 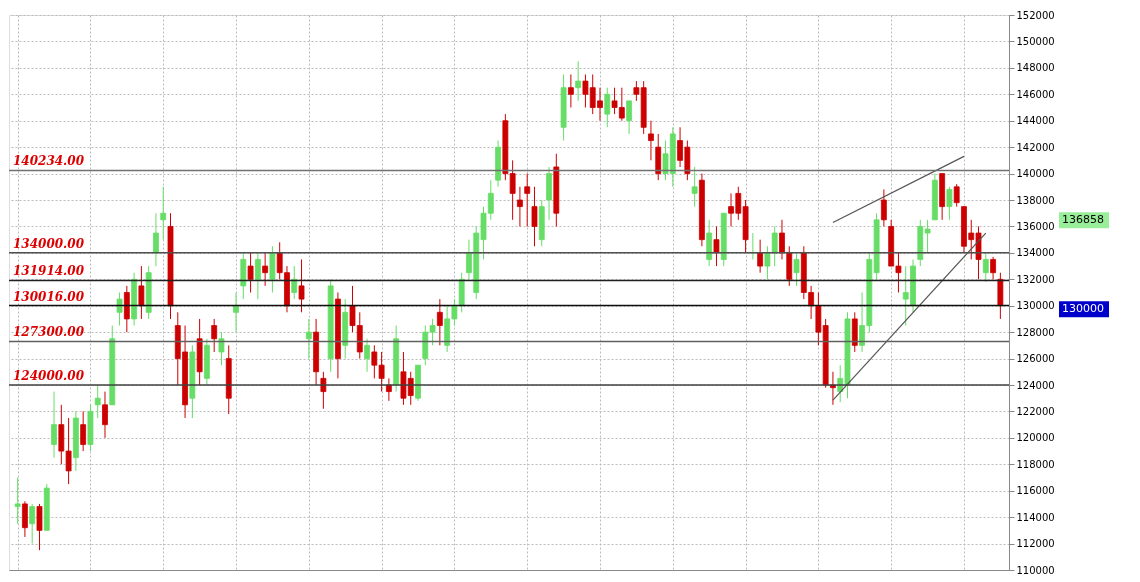 What do you see at coordinates (1035, 306) in the screenshot?
I see `y-tick-label: 130000` at bounding box center [1035, 306].